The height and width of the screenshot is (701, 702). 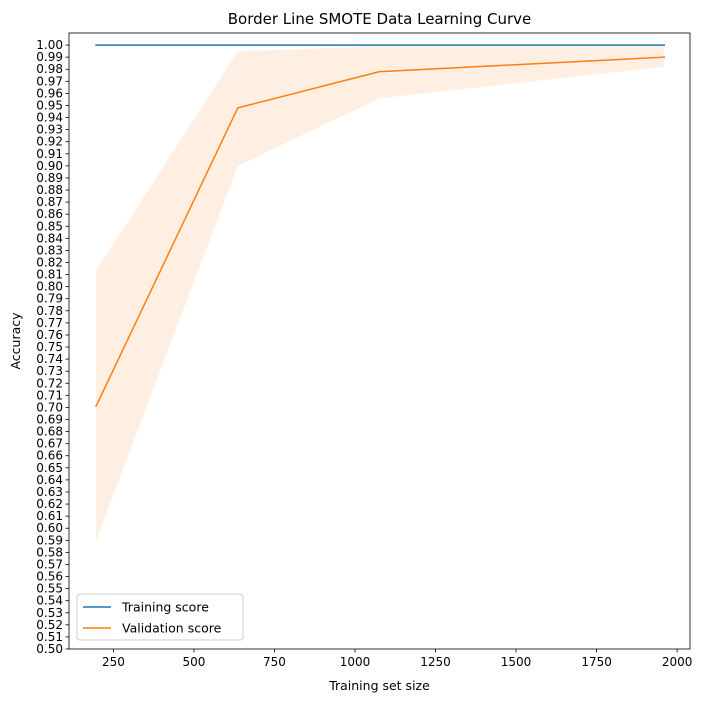 I want to click on x-tick-label: 1000, so click(x=355, y=662).